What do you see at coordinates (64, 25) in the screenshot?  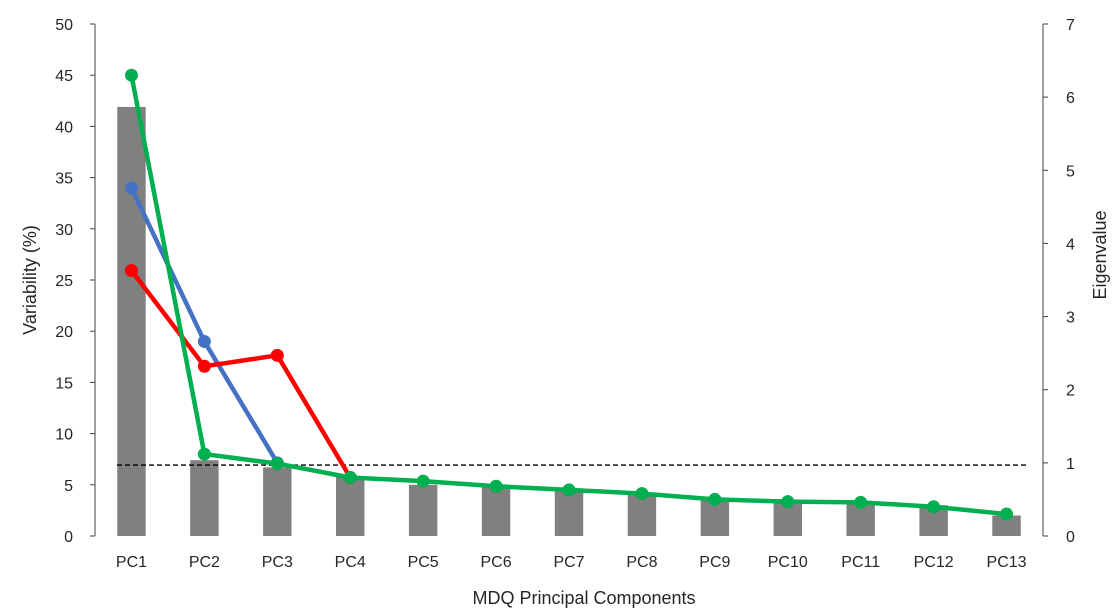 I see `left-tick-label: 50` at bounding box center [64, 25].